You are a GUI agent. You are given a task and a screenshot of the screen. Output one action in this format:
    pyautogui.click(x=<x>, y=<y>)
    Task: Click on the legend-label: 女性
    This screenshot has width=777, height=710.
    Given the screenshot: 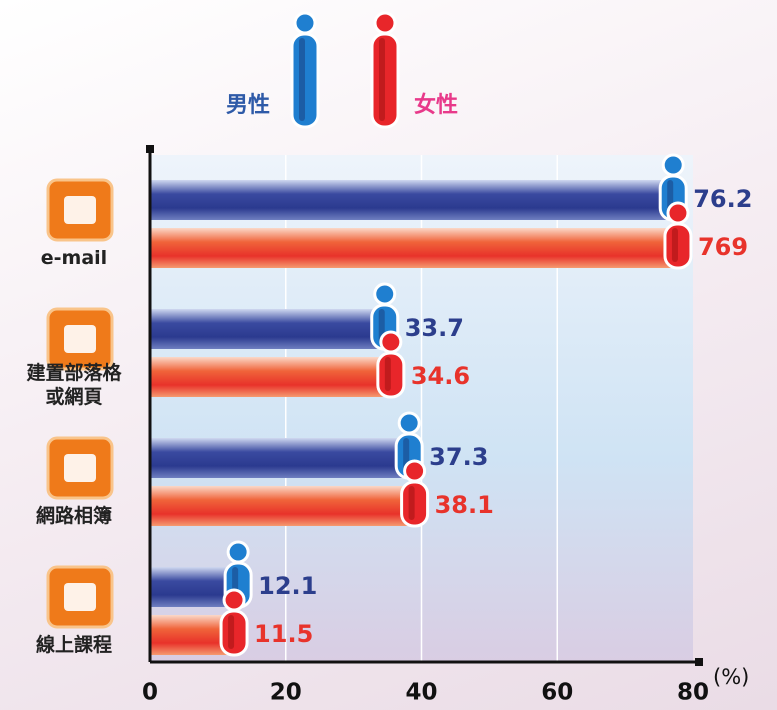 What is the action you would take?
    pyautogui.click(x=436, y=105)
    